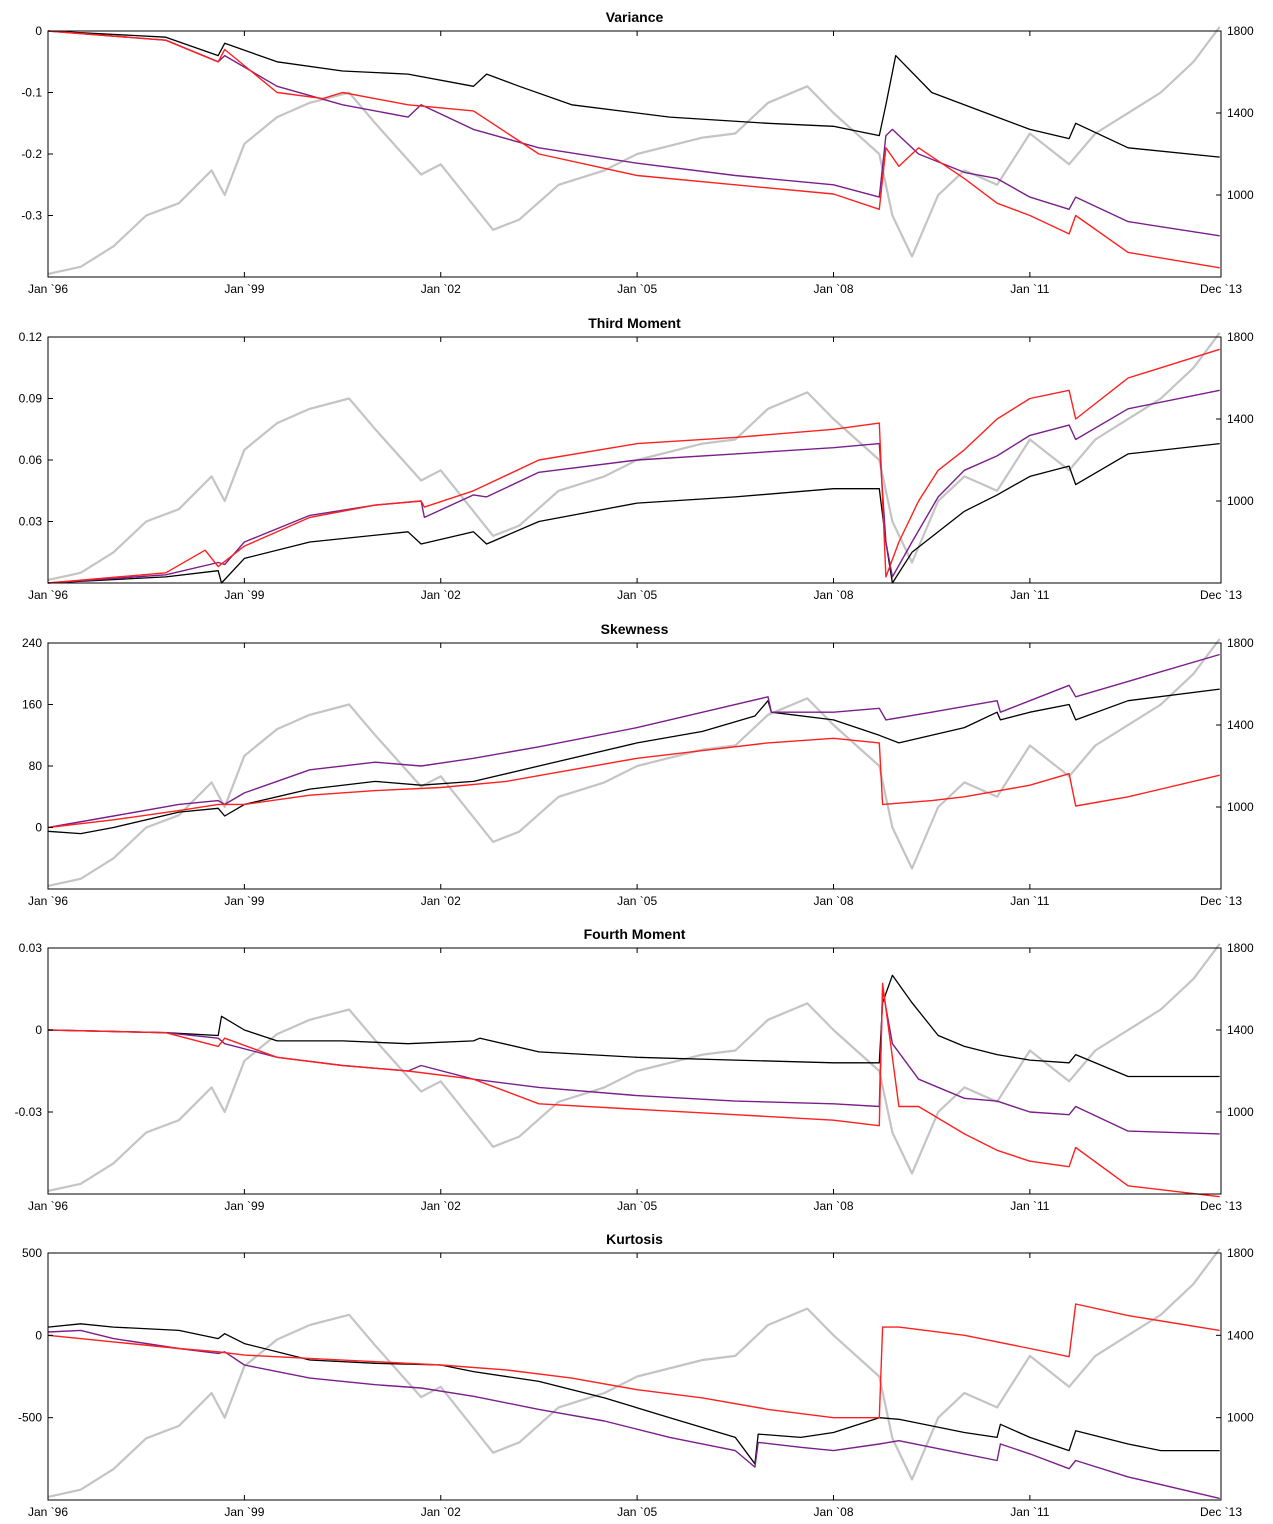  What do you see at coordinates (30, 1418) in the screenshot?
I see `y-tick-label: -500` at bounding box center [30, 1418].